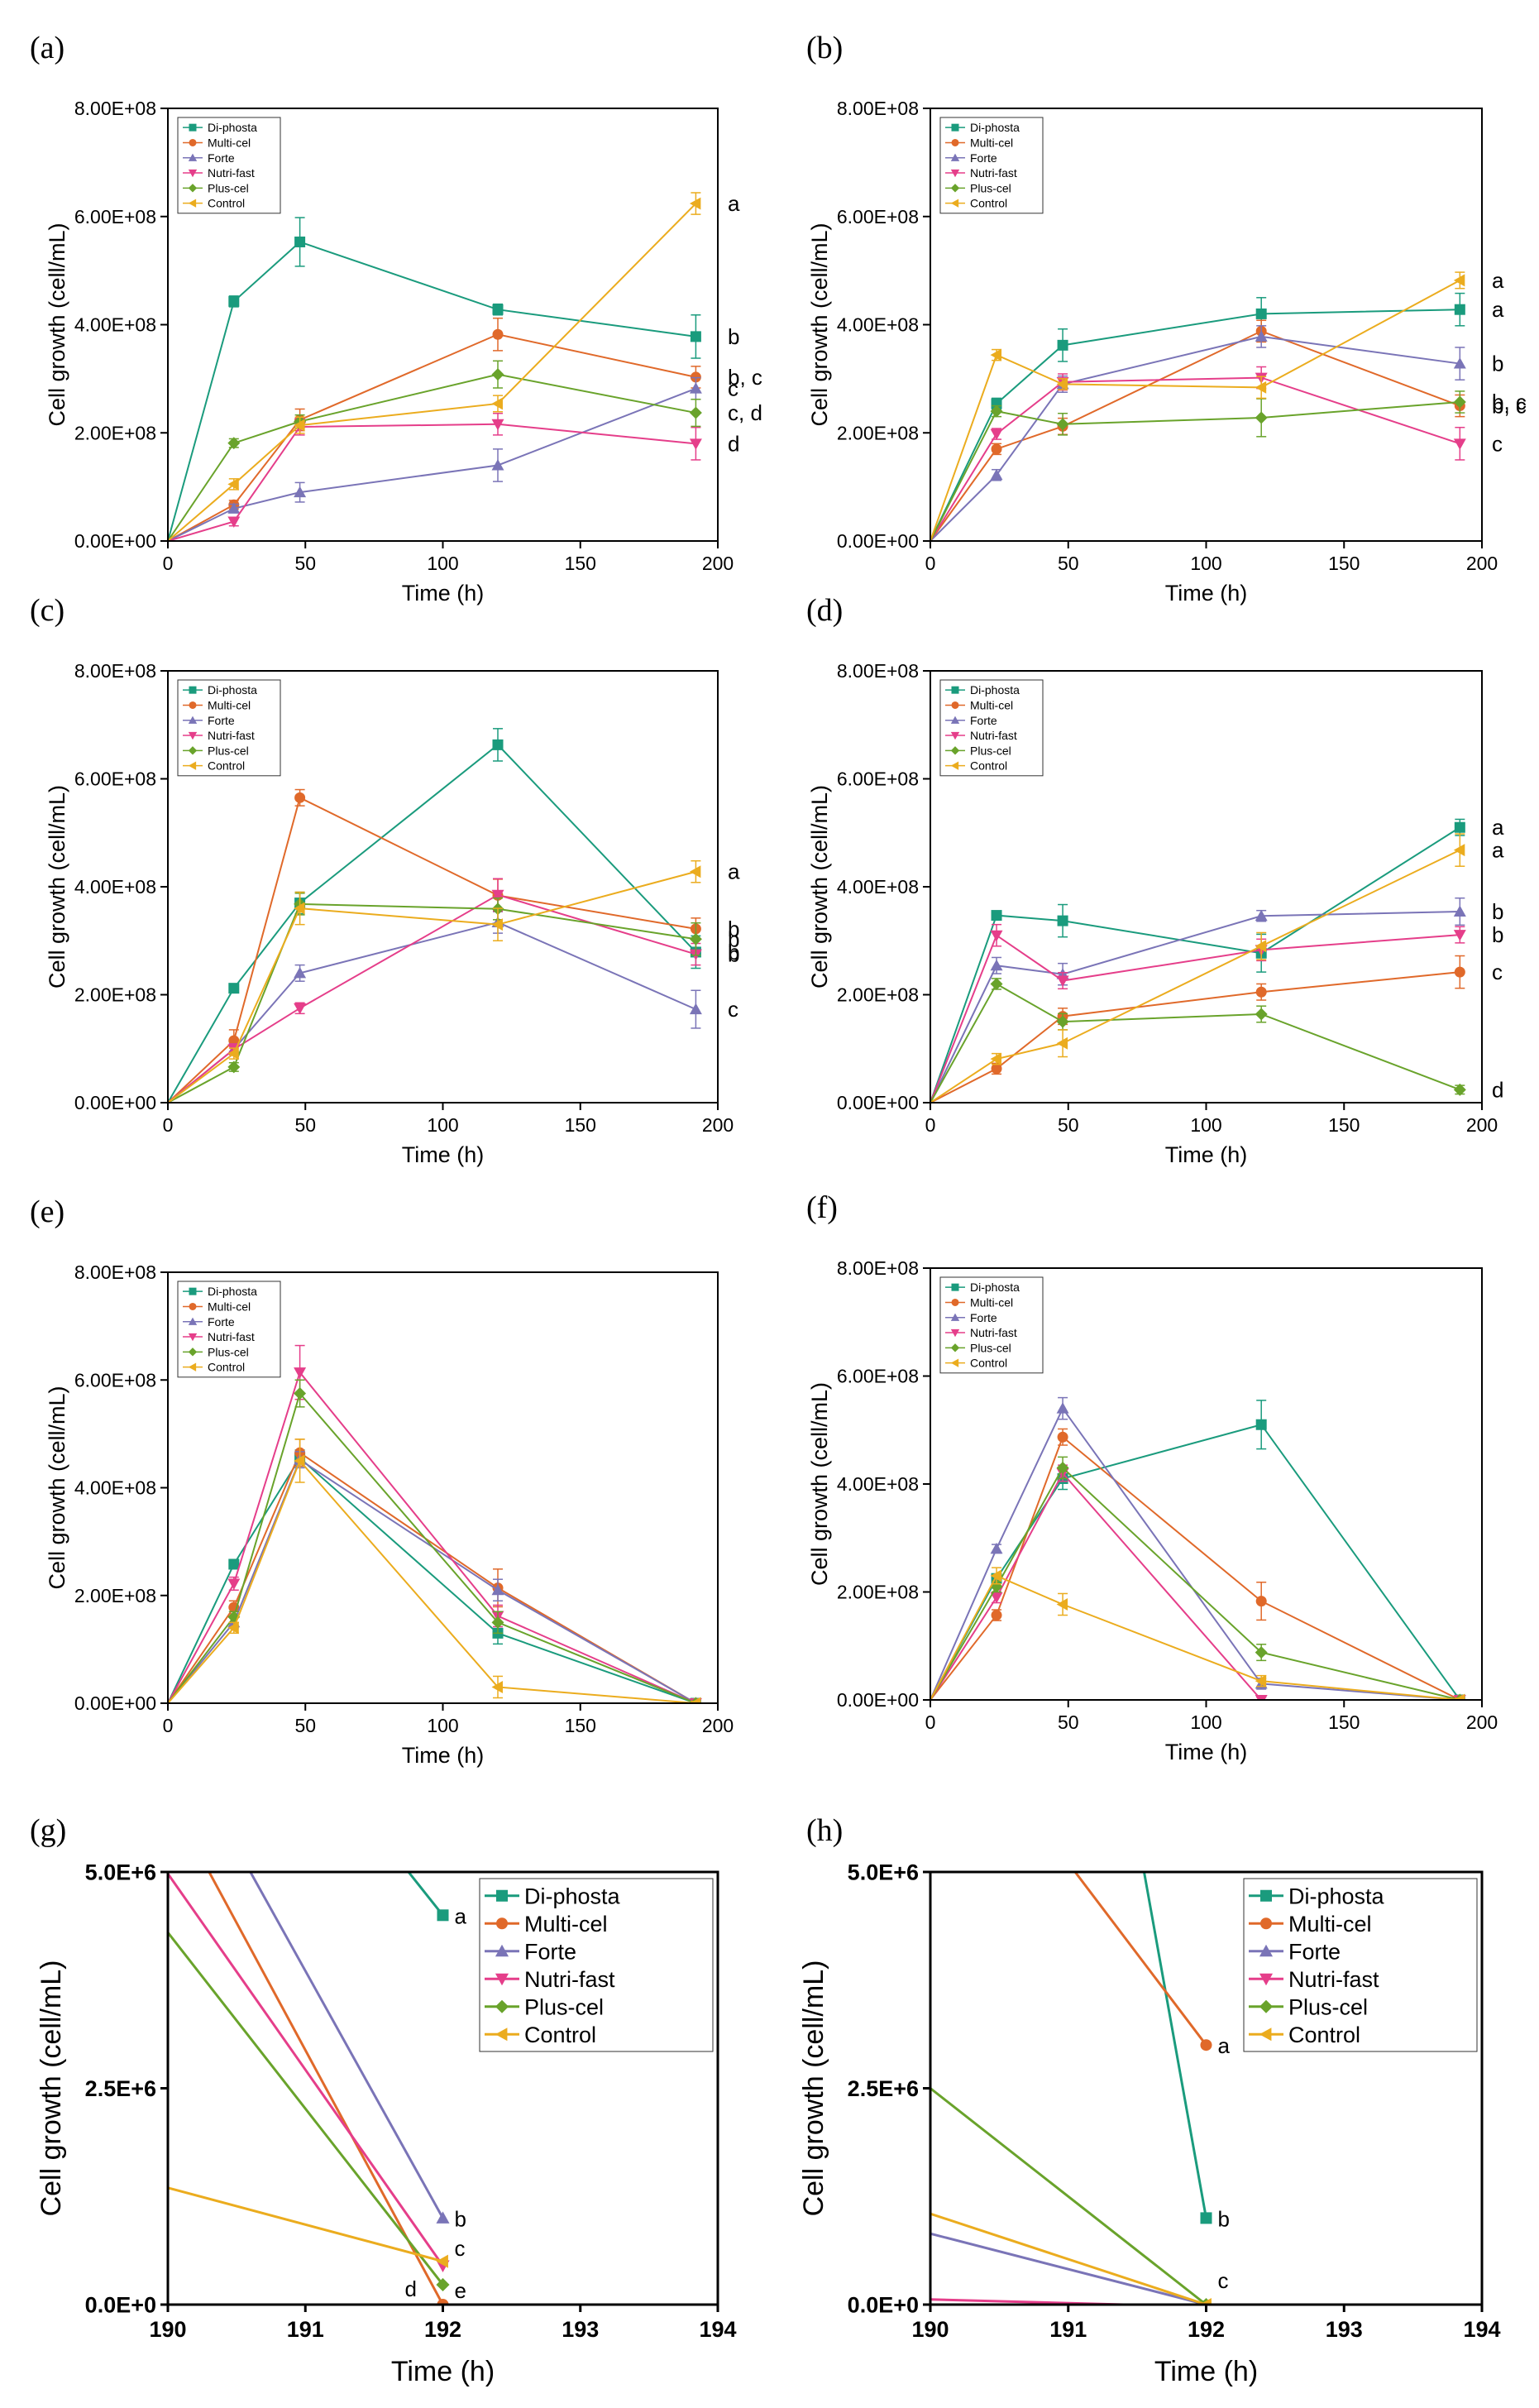  Describe the element at coordinates (193, 750) in the screenshot. I see `legend-marker-plus-cel` at that location.